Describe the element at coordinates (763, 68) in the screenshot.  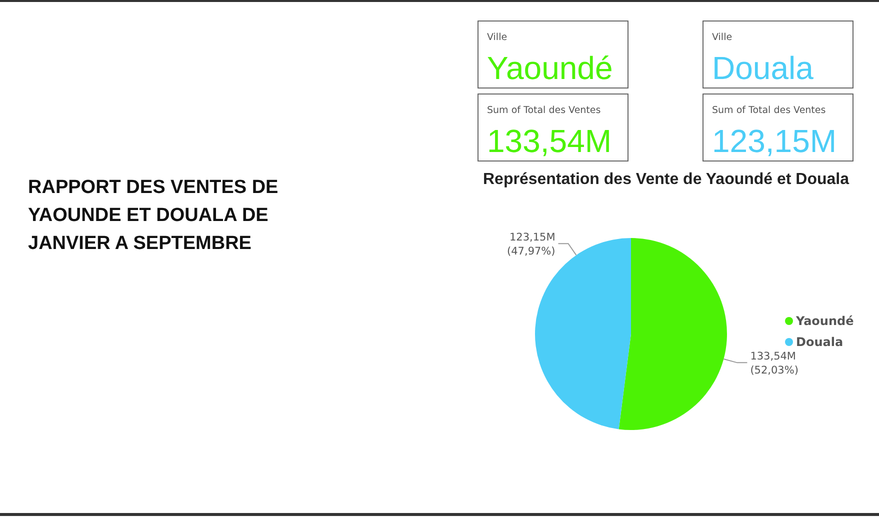
I see `category-label: Douala` at that location.